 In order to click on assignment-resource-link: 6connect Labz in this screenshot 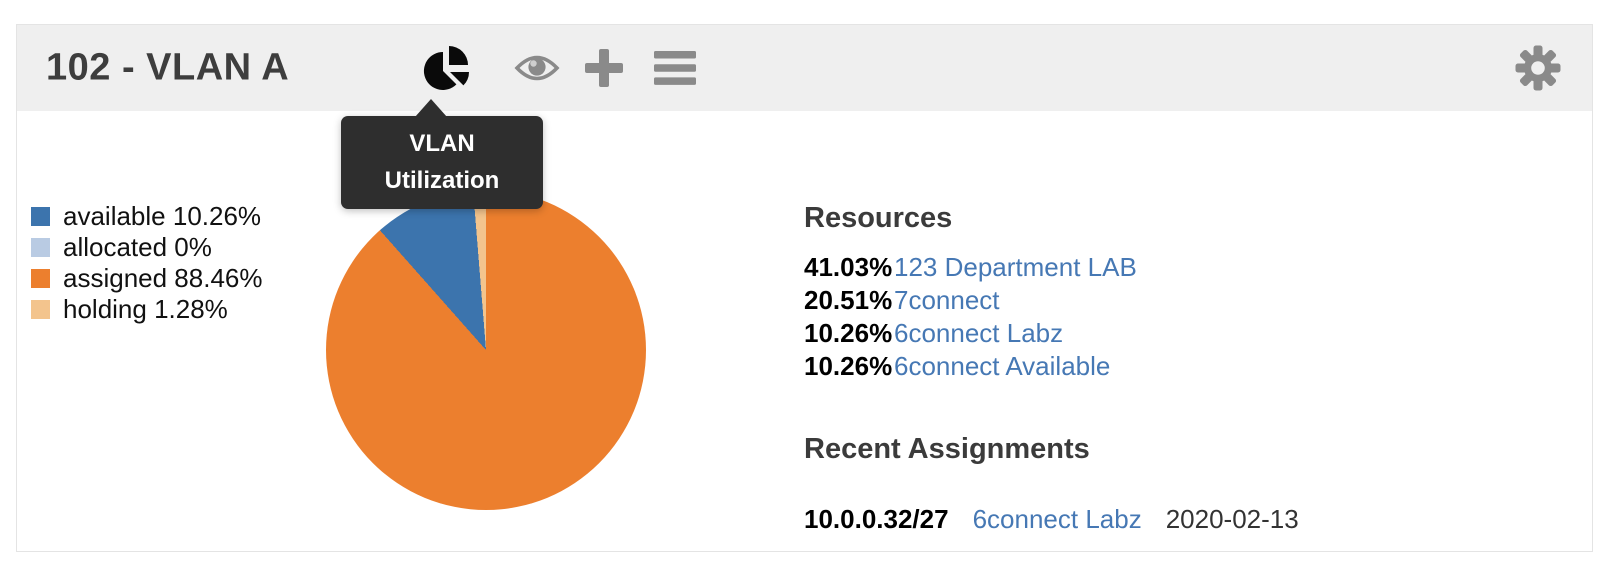, I will do `click(1057, 519)`.